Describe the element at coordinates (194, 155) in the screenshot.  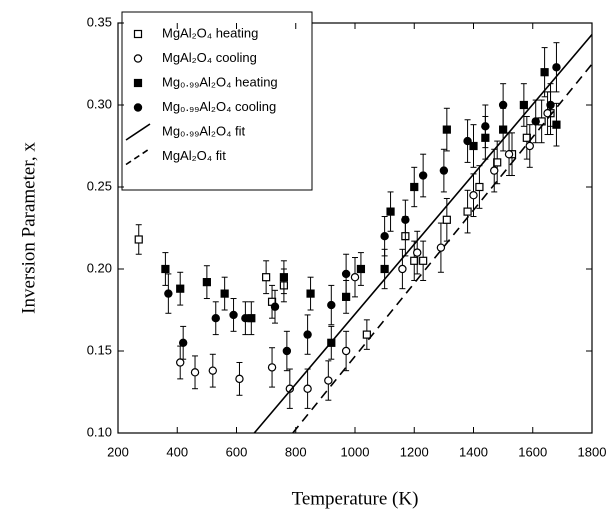
I see `legend-label: MgAl₂O₄ fit` at that location.